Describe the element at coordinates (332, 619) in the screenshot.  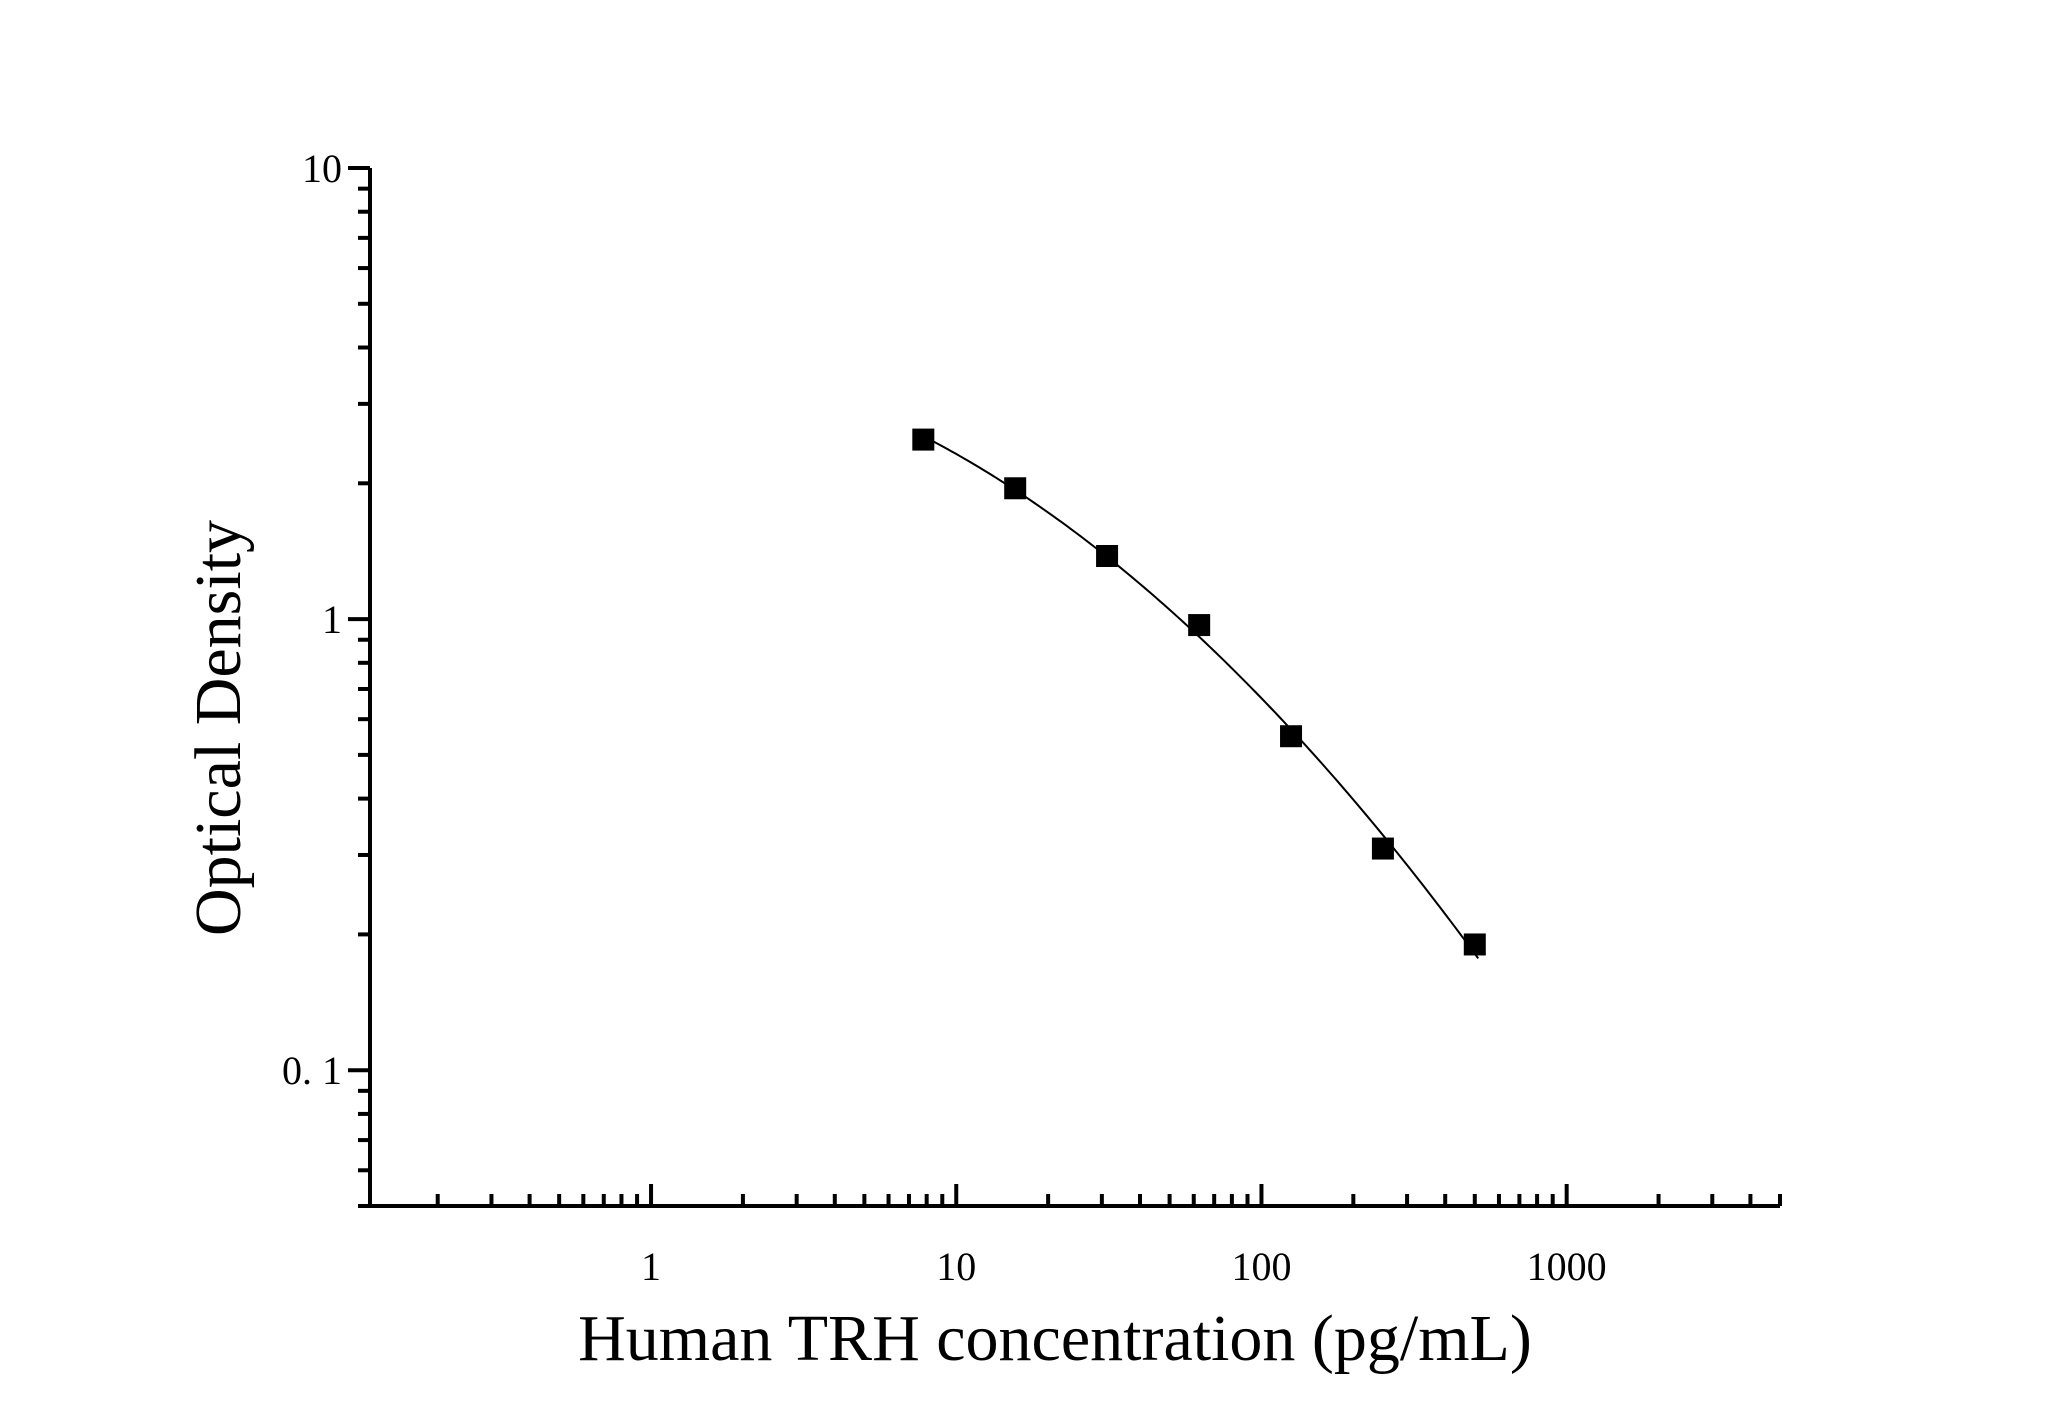
I see `y-tick-label: 1` at that location.